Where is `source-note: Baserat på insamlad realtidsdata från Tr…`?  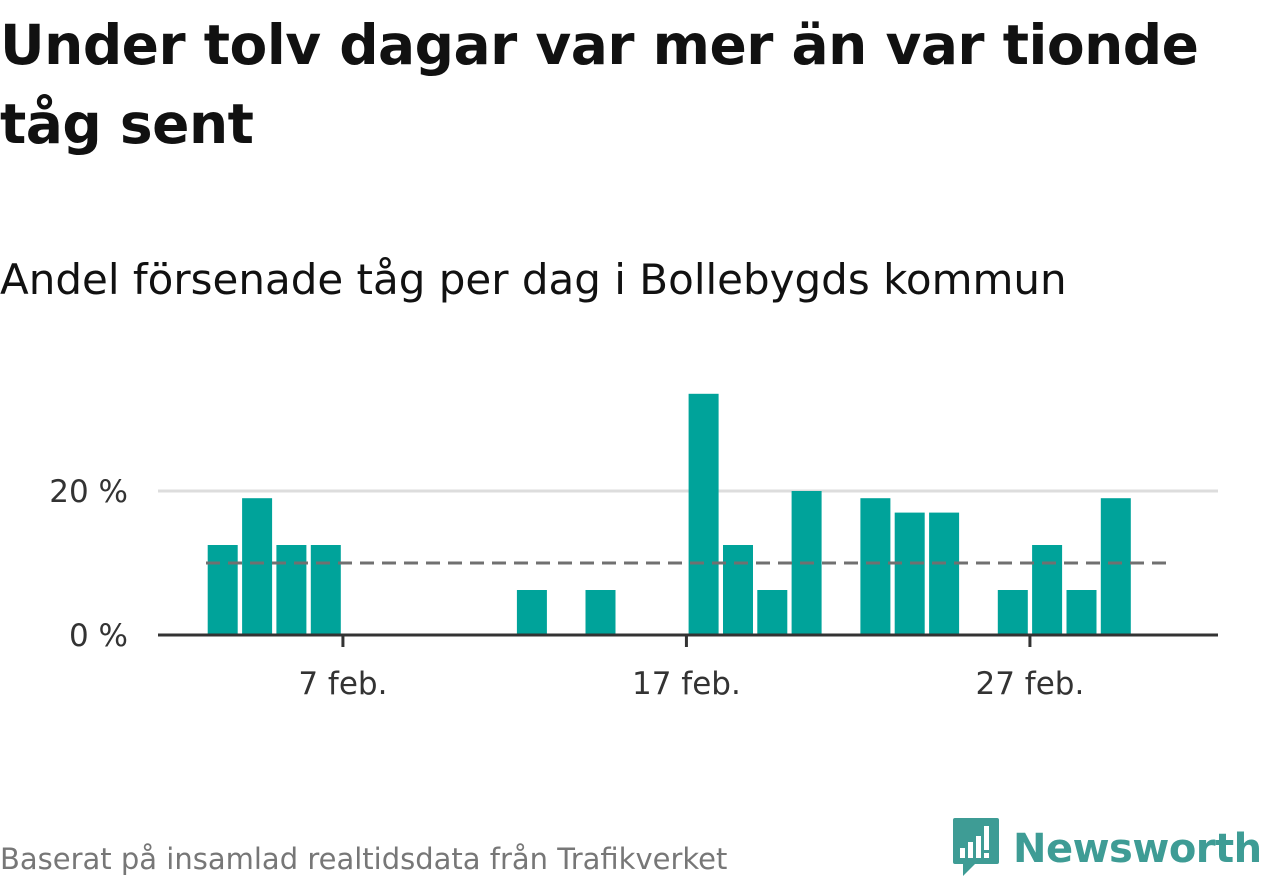 source-note: Baserat på insamlad realtidsdata från Tr… is located at coordinates (364, 859).